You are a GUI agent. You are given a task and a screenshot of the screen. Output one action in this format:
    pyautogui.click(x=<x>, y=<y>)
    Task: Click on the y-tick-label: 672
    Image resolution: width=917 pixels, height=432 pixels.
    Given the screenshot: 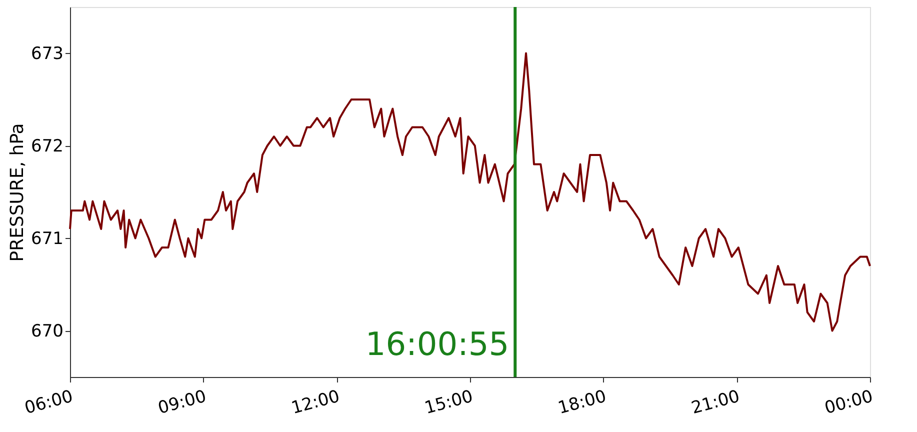 What is the action you would take?
    pyautogui.click(x=47, y=146)
    